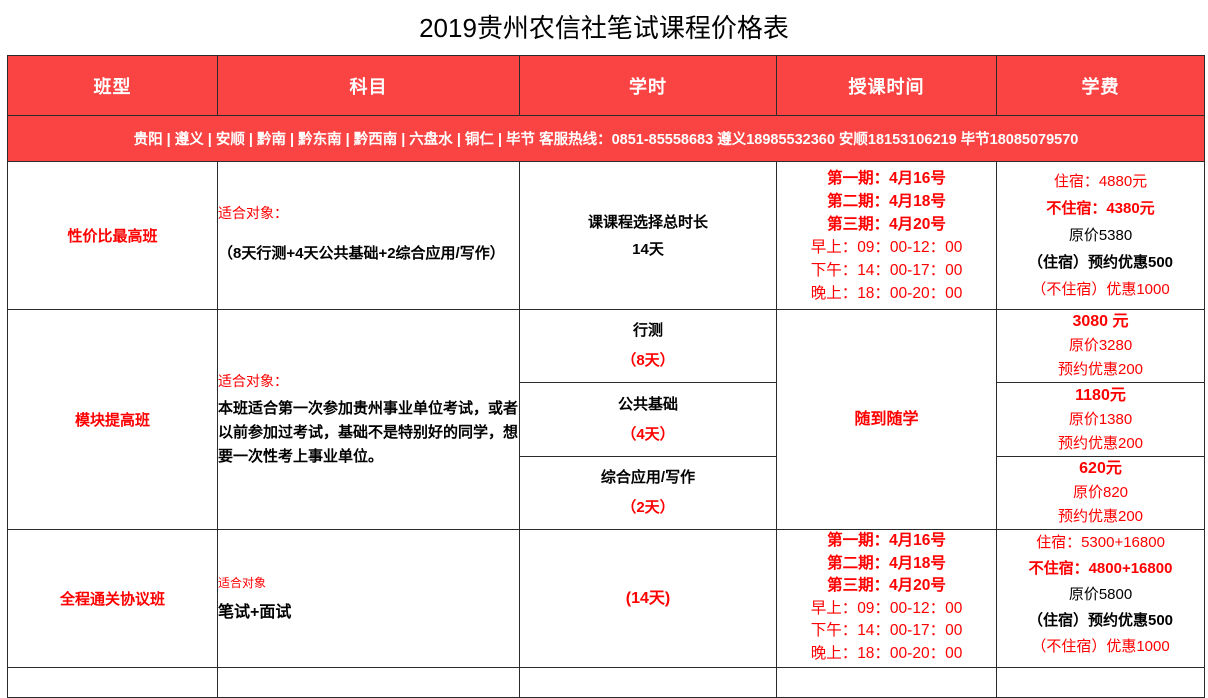 The width and height of the screenshot is (1208, 698). Describe the element at coordinates (361, 253) in the screenshot. I see `subject-text: （8天行测+4天公共基础+2综合应用/写作）` at that location.